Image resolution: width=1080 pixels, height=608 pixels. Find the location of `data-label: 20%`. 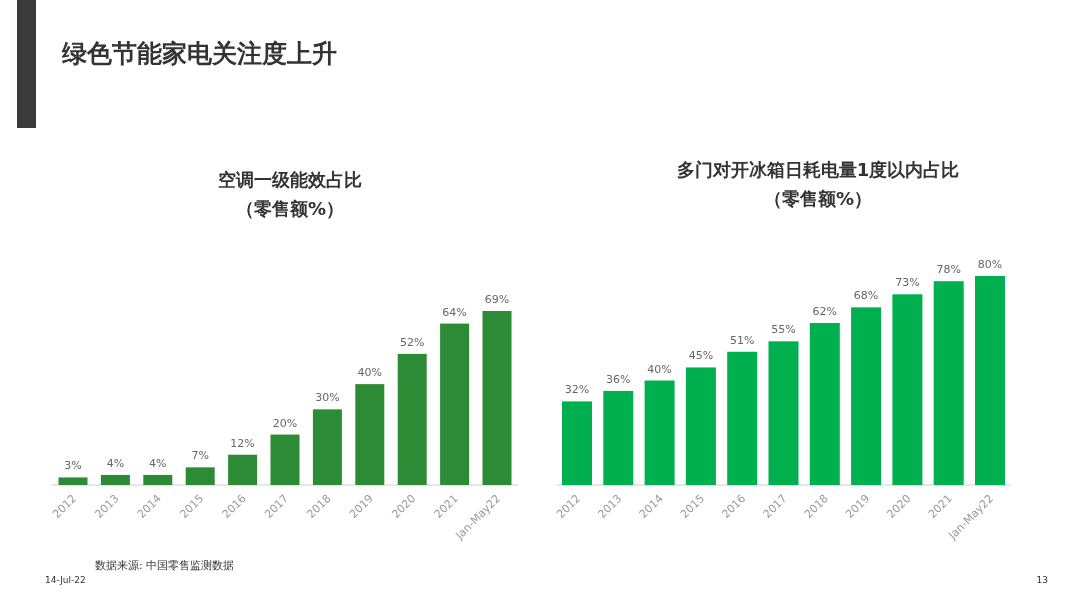

data-label: 20% is located at coordinates (285, 423).